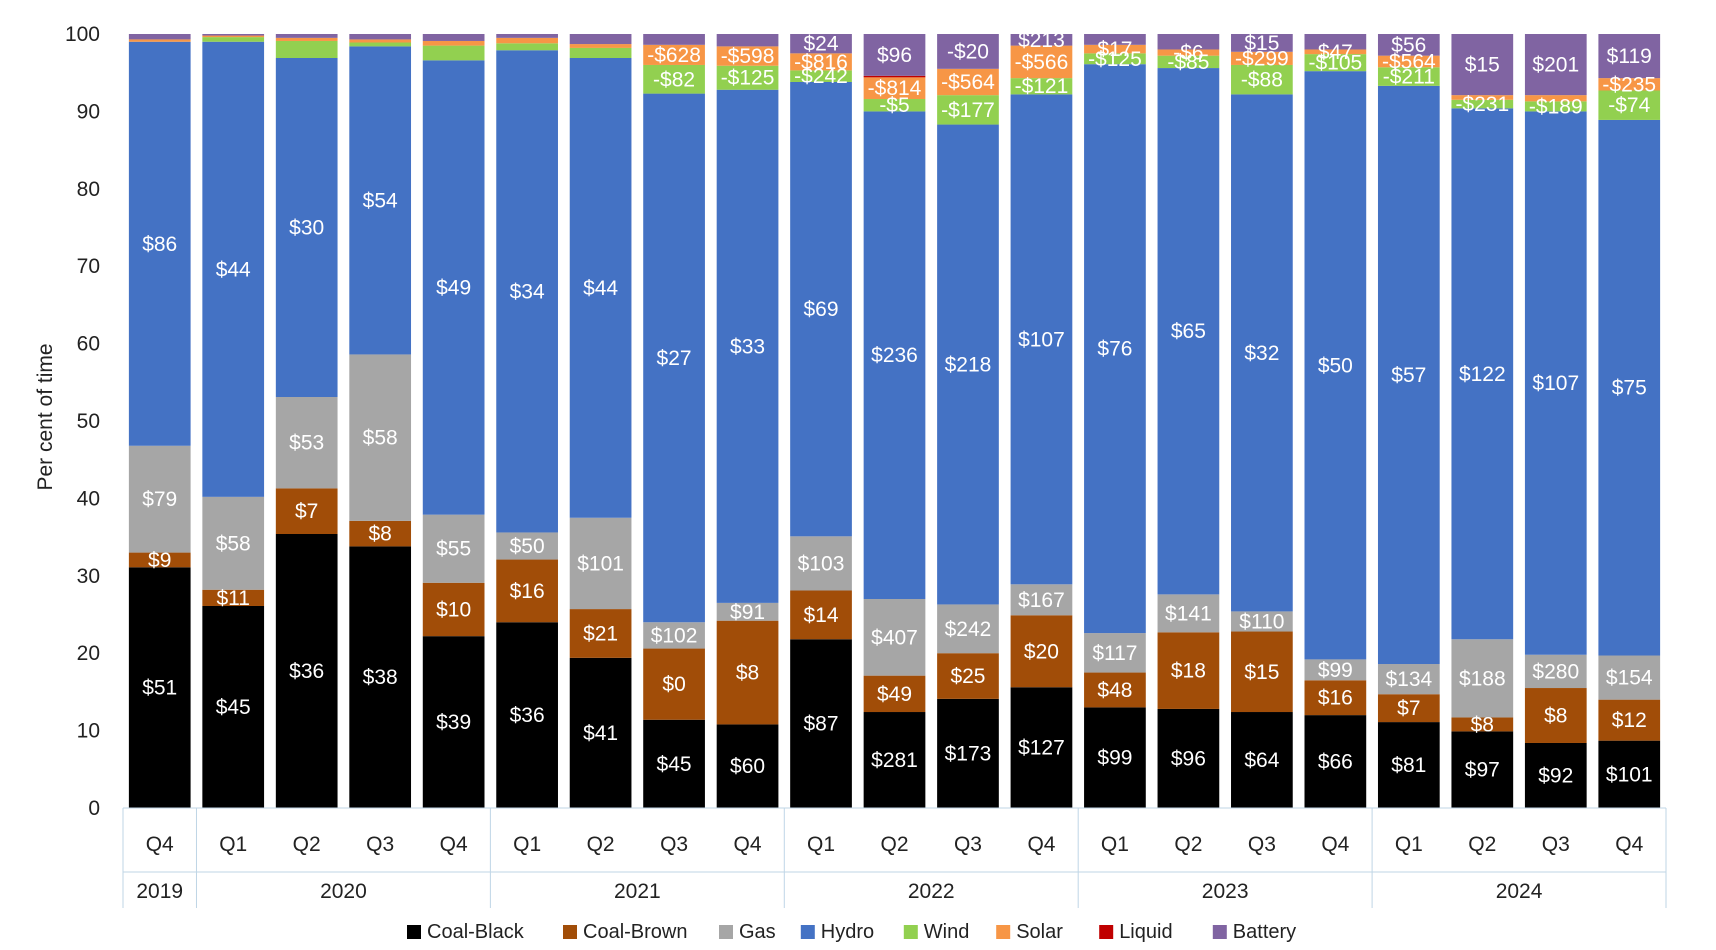 Image resolution: width=1716 pixels, height=950 pixels. I want to click on data-label: $25, so click(967, 676).